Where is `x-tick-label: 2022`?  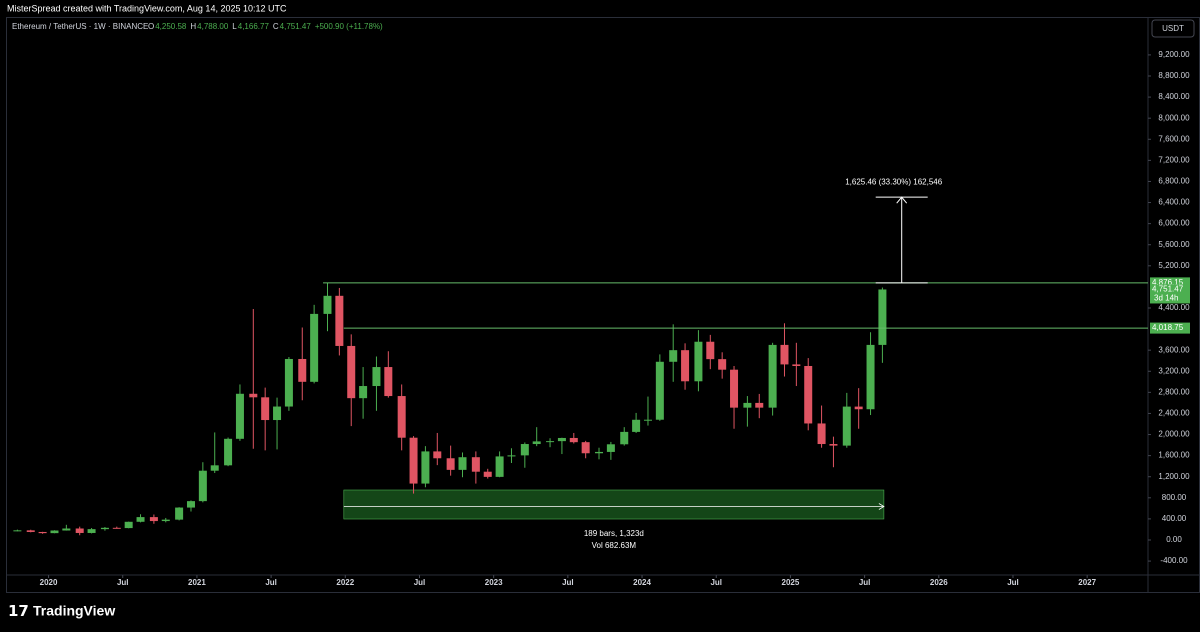
x-tick-label: 2022 is located at coordinates (345, 582).